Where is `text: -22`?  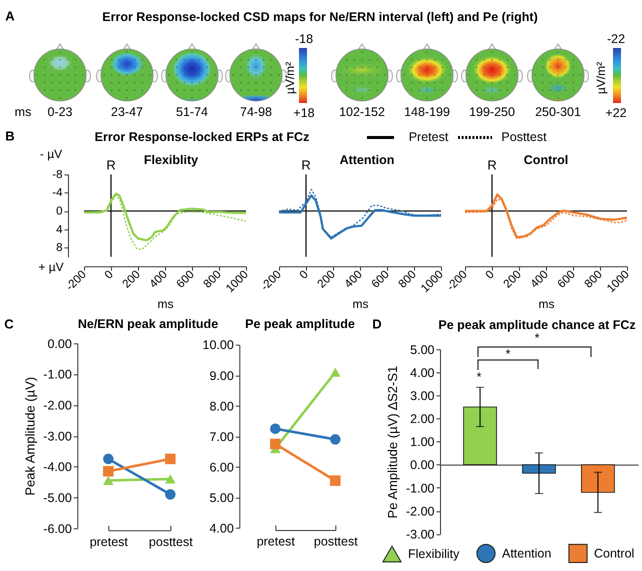
text: -22 is located at coordinates (616, 39).